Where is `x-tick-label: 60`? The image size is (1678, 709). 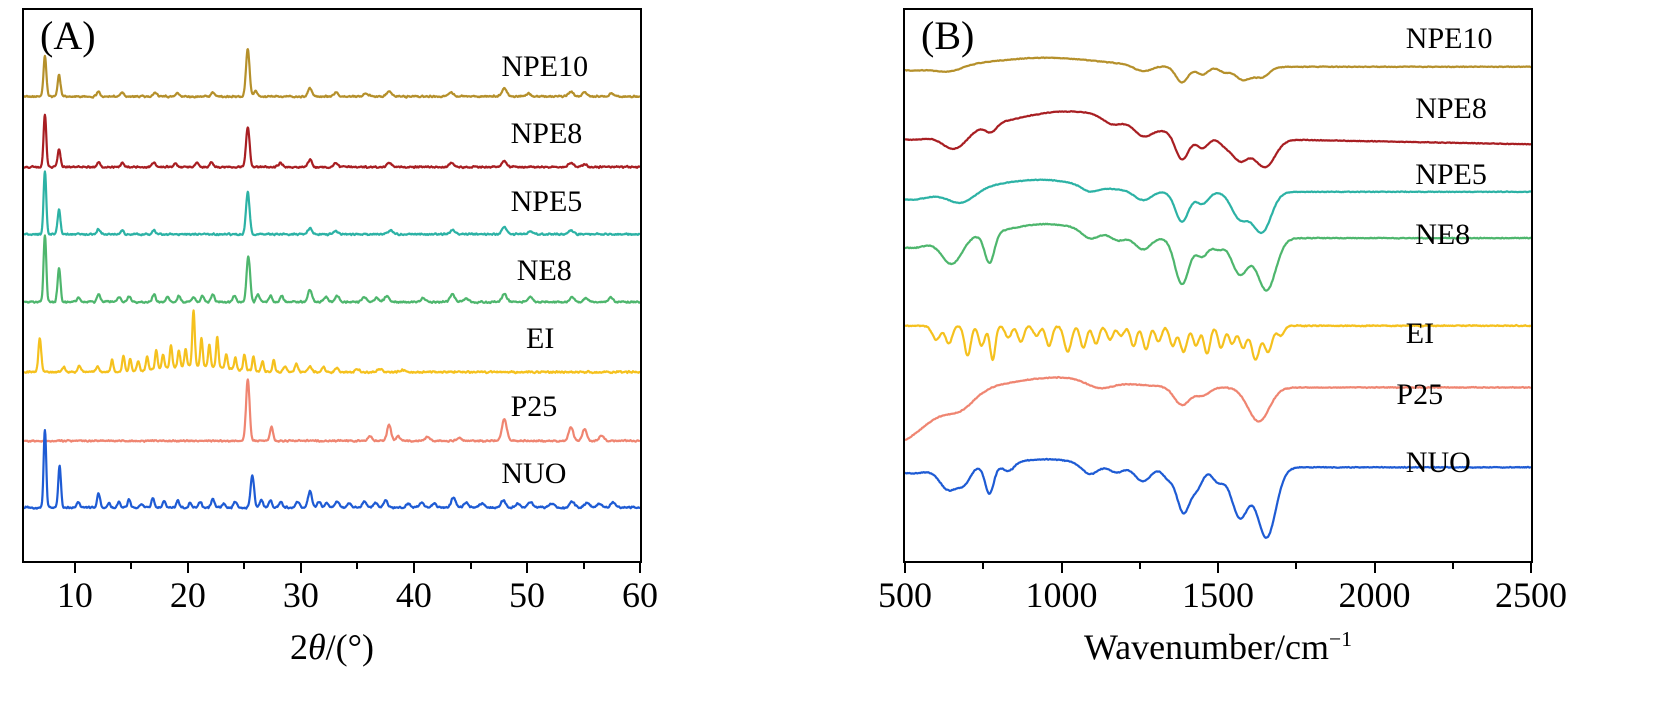
x-tick-label: 60 is located at coordinates (640, 595).